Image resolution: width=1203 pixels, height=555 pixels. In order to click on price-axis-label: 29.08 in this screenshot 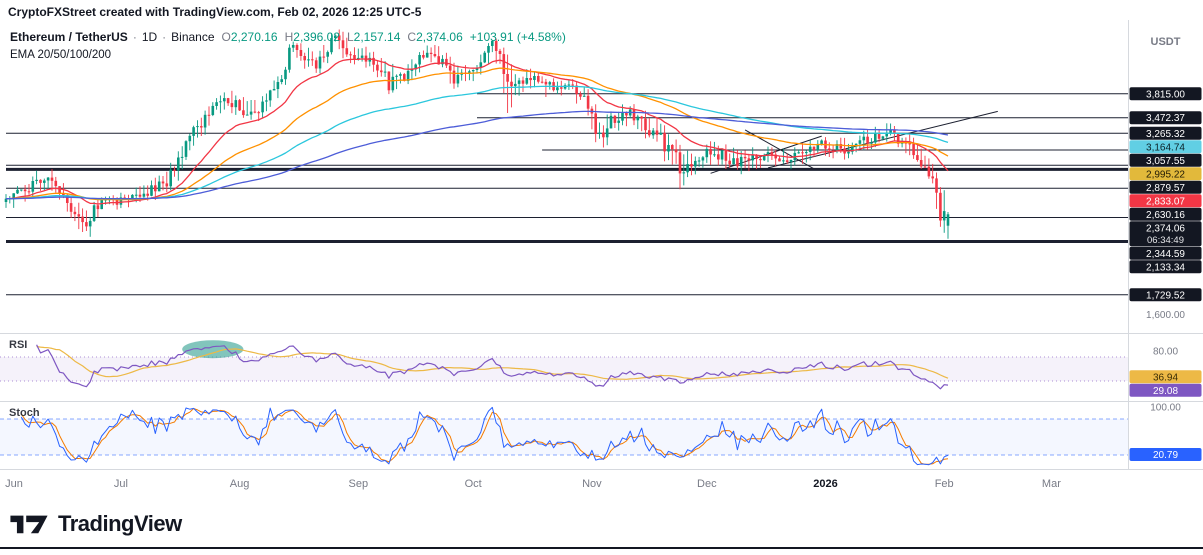, I will do `click(1165, 390)`.